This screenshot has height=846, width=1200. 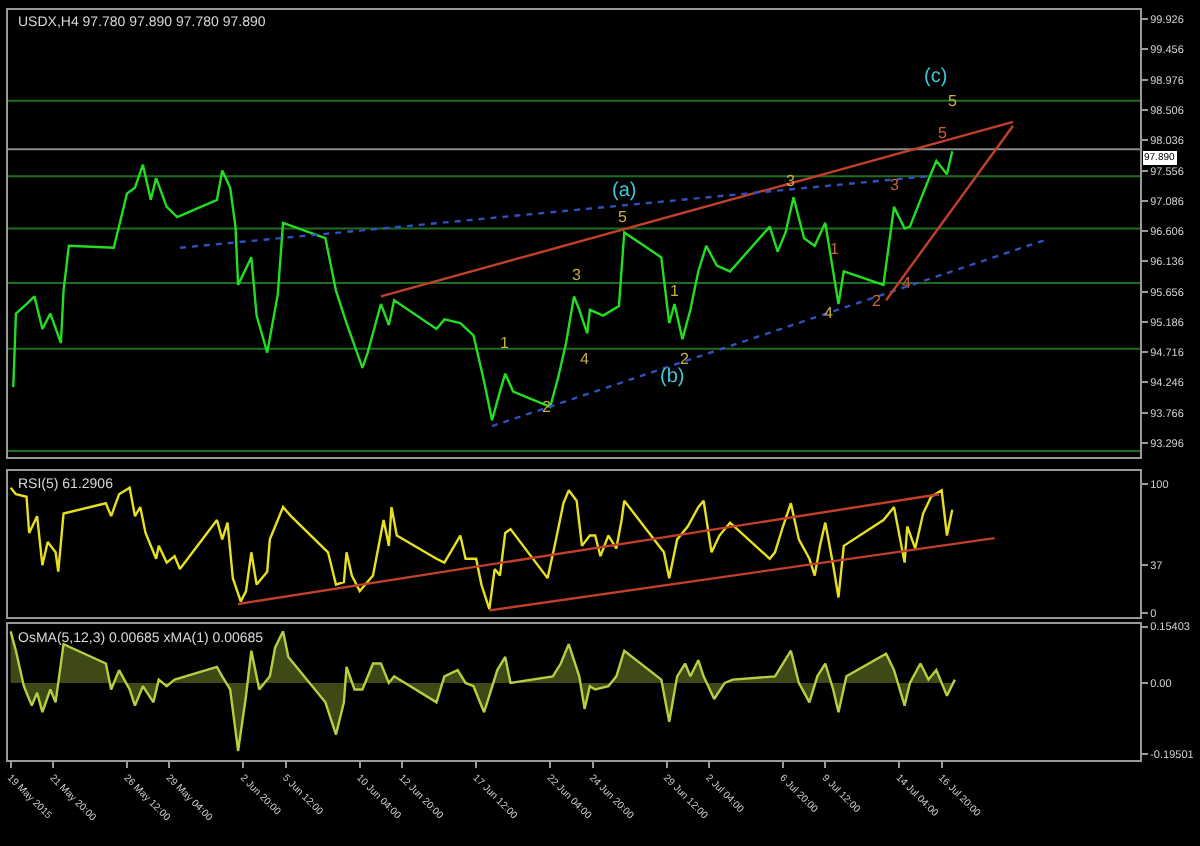 I want to click on annotation: (c), so click(x=936, y=77).